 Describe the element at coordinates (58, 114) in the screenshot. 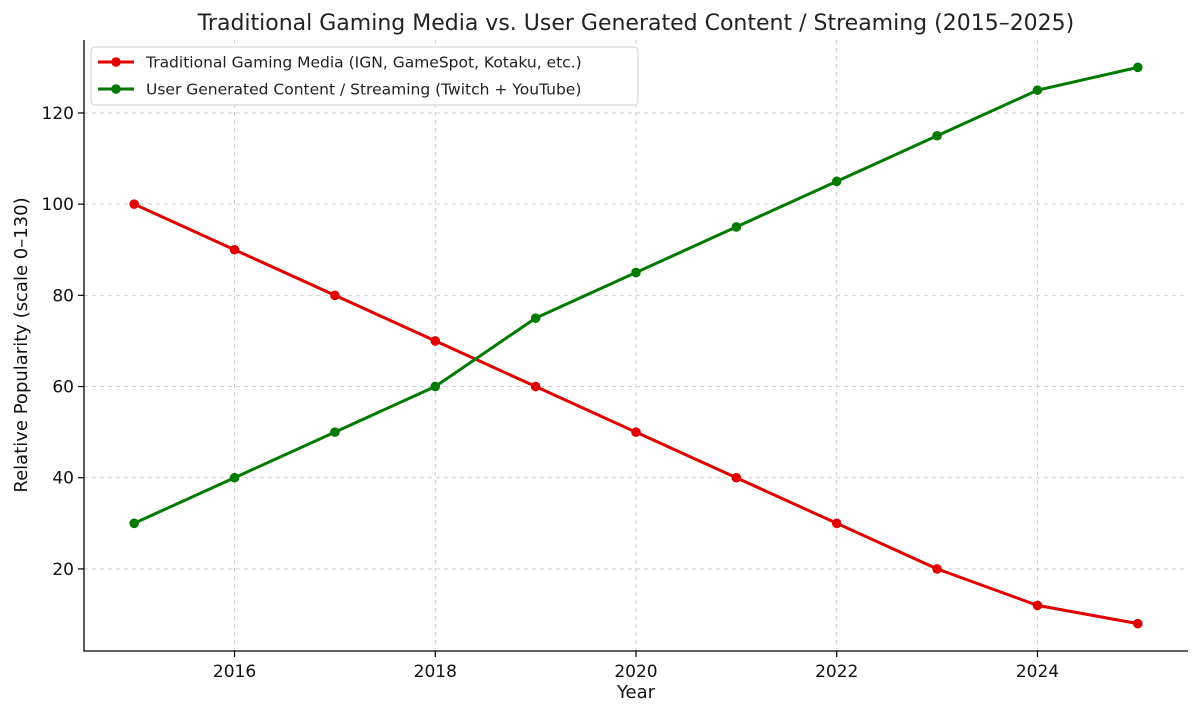

I see `y-tick-label: 120` at that location.